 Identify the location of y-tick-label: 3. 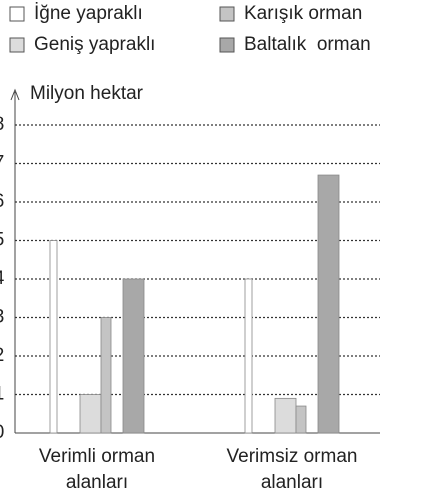
(2, 317).